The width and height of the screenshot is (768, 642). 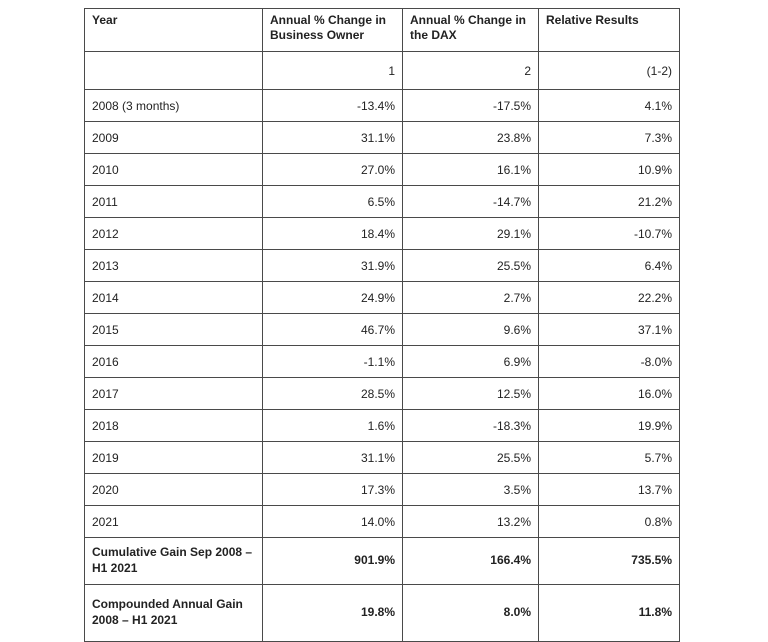 What do you see at coordinates (332, 105) in the screenshot?
I see `owner-change-cell: -13.4%` at bounding box center [332, 105].